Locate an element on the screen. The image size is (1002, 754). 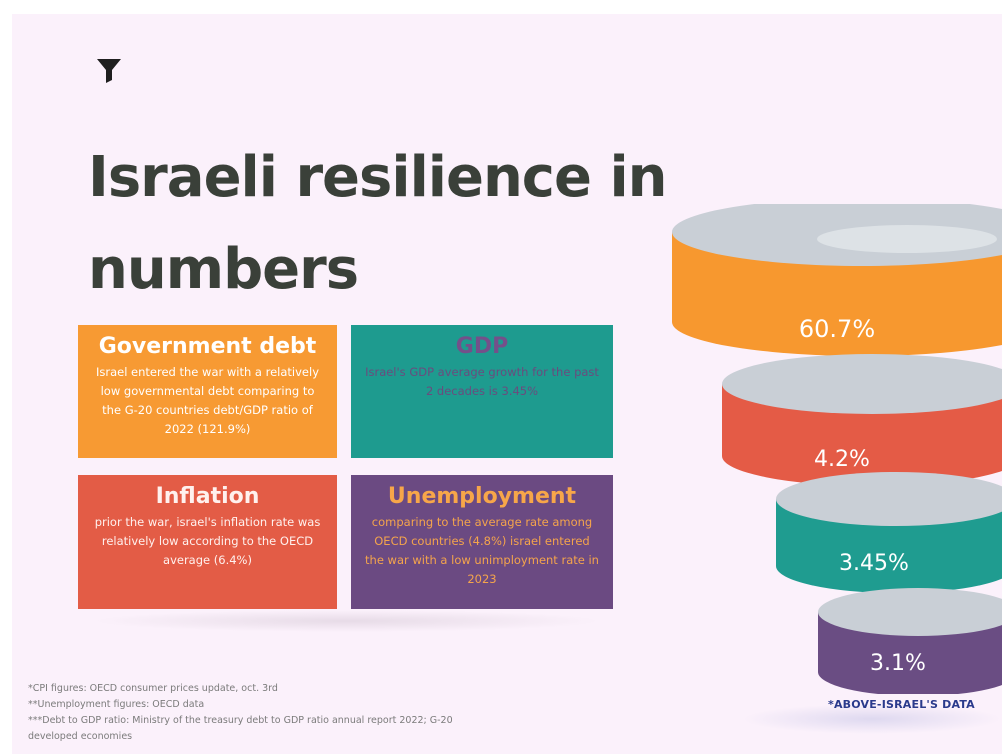
funnel-caption: *ABOVE-ISRAEL'S DATA is located at coordinates (901, 704).